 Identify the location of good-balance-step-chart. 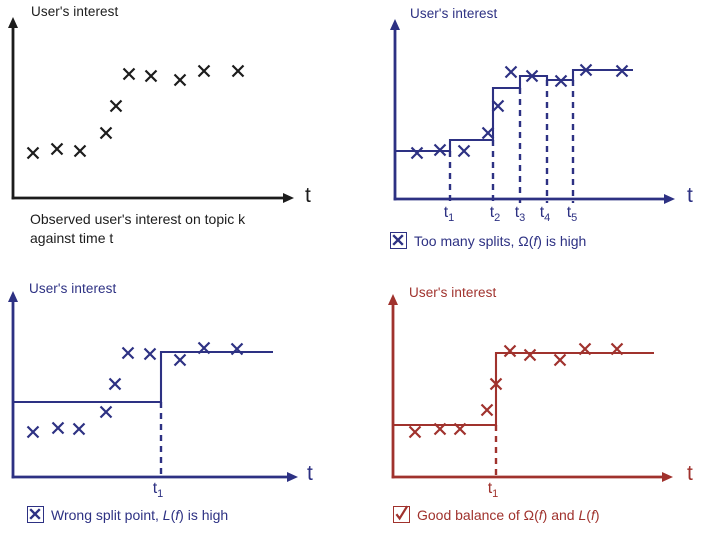
(530, 388).